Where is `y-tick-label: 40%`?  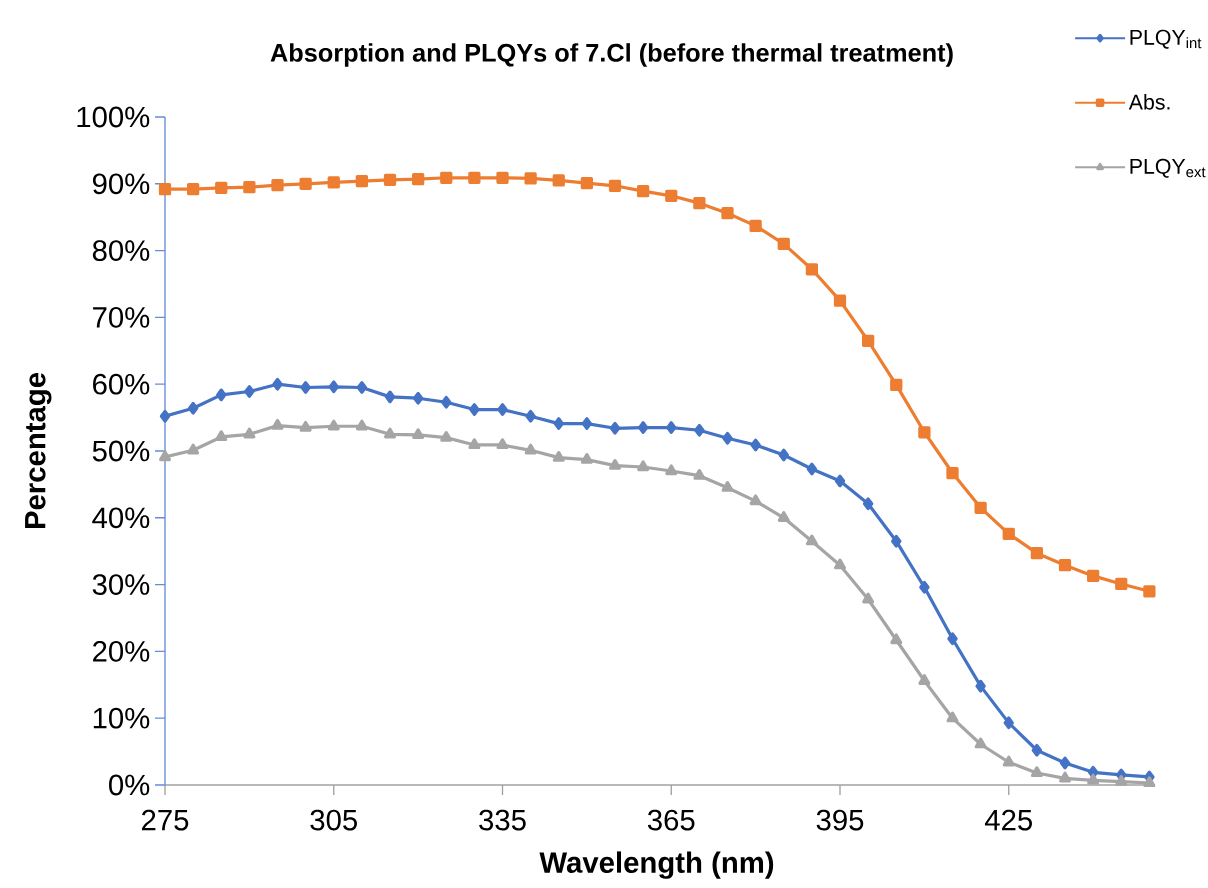
y-tick-label: 40% is located at coordinates (121, 518).